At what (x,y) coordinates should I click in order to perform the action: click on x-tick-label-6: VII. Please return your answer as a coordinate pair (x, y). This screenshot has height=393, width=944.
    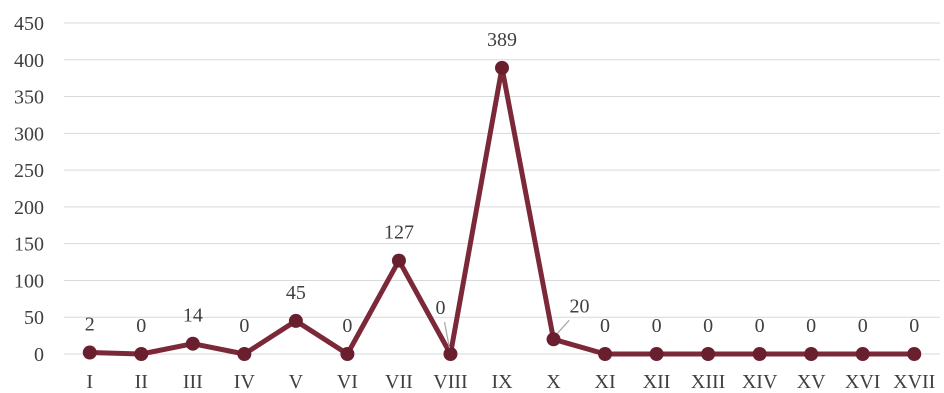
    Looking at the image, I should click on (399, 382).